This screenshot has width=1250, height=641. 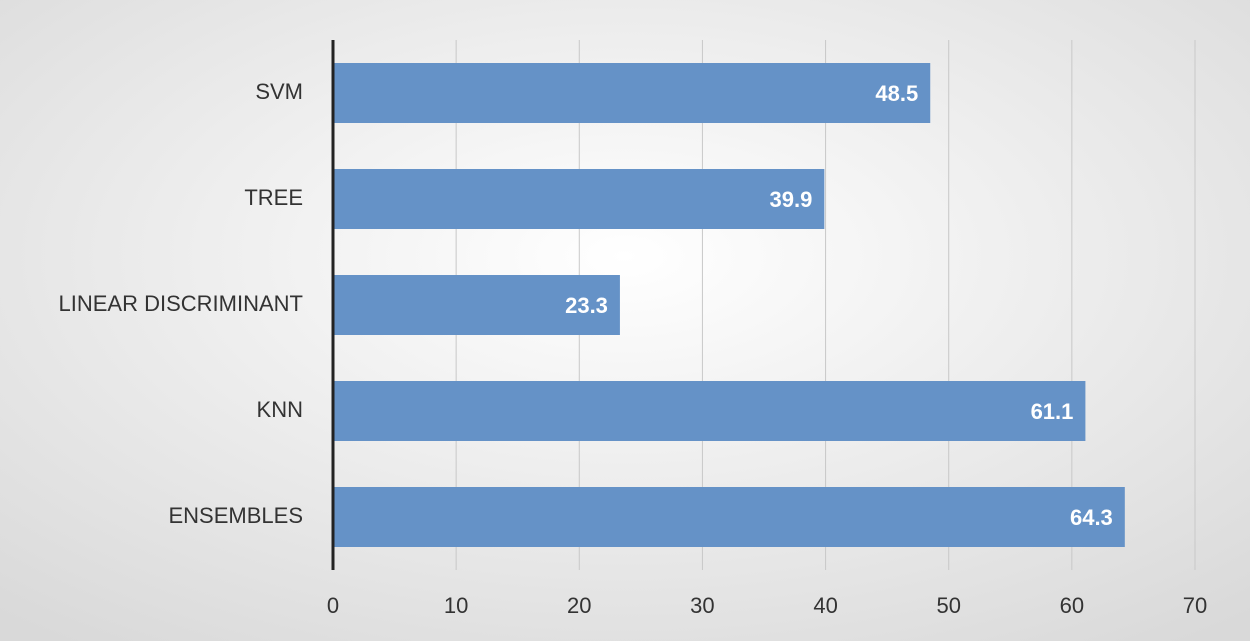 I want to click on y-tick-label: SVM, so click(x=279, y=91).